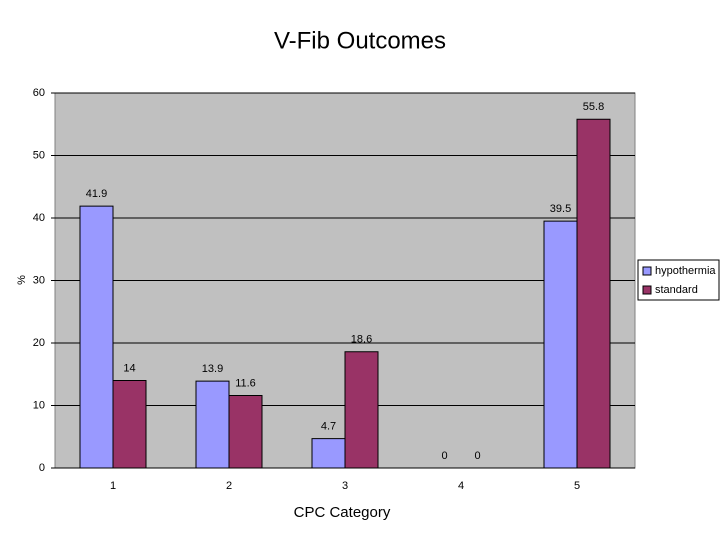 The width and height of the screenshot is (720, 540). Describe the element at coordinates (39, 405) in the screenshot. I see `y-tick-label: 10` at that location.